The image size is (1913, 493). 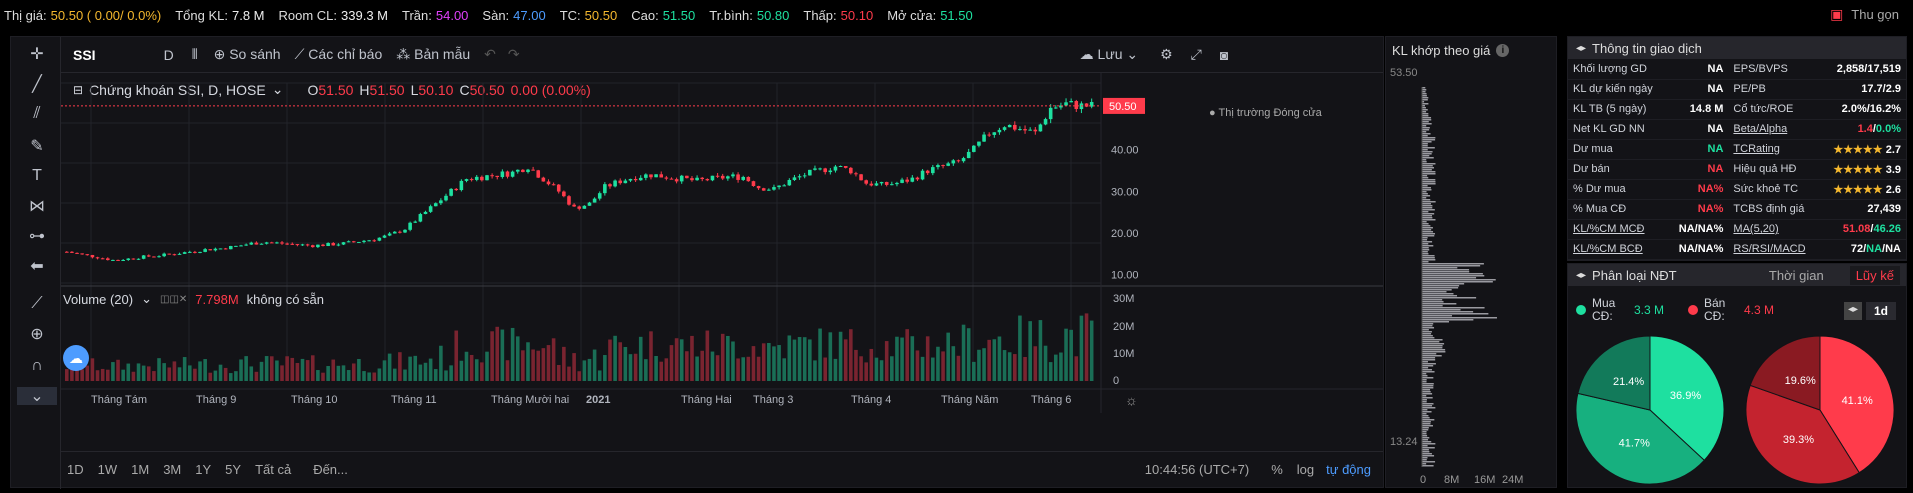 I want to click on candle-type-icon: ⫴, so click(x=194, y=54).